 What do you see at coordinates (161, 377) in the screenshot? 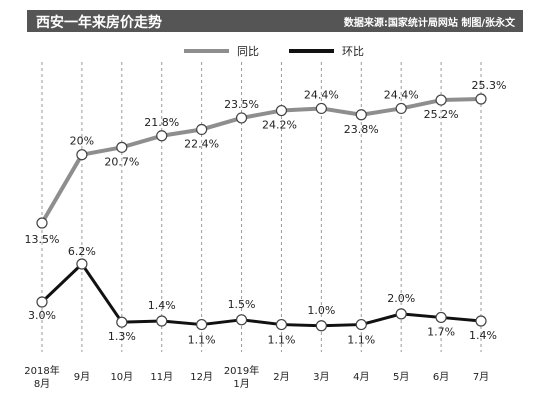
I see `x-tick-label: 11月` at bounding box center [161, 377].